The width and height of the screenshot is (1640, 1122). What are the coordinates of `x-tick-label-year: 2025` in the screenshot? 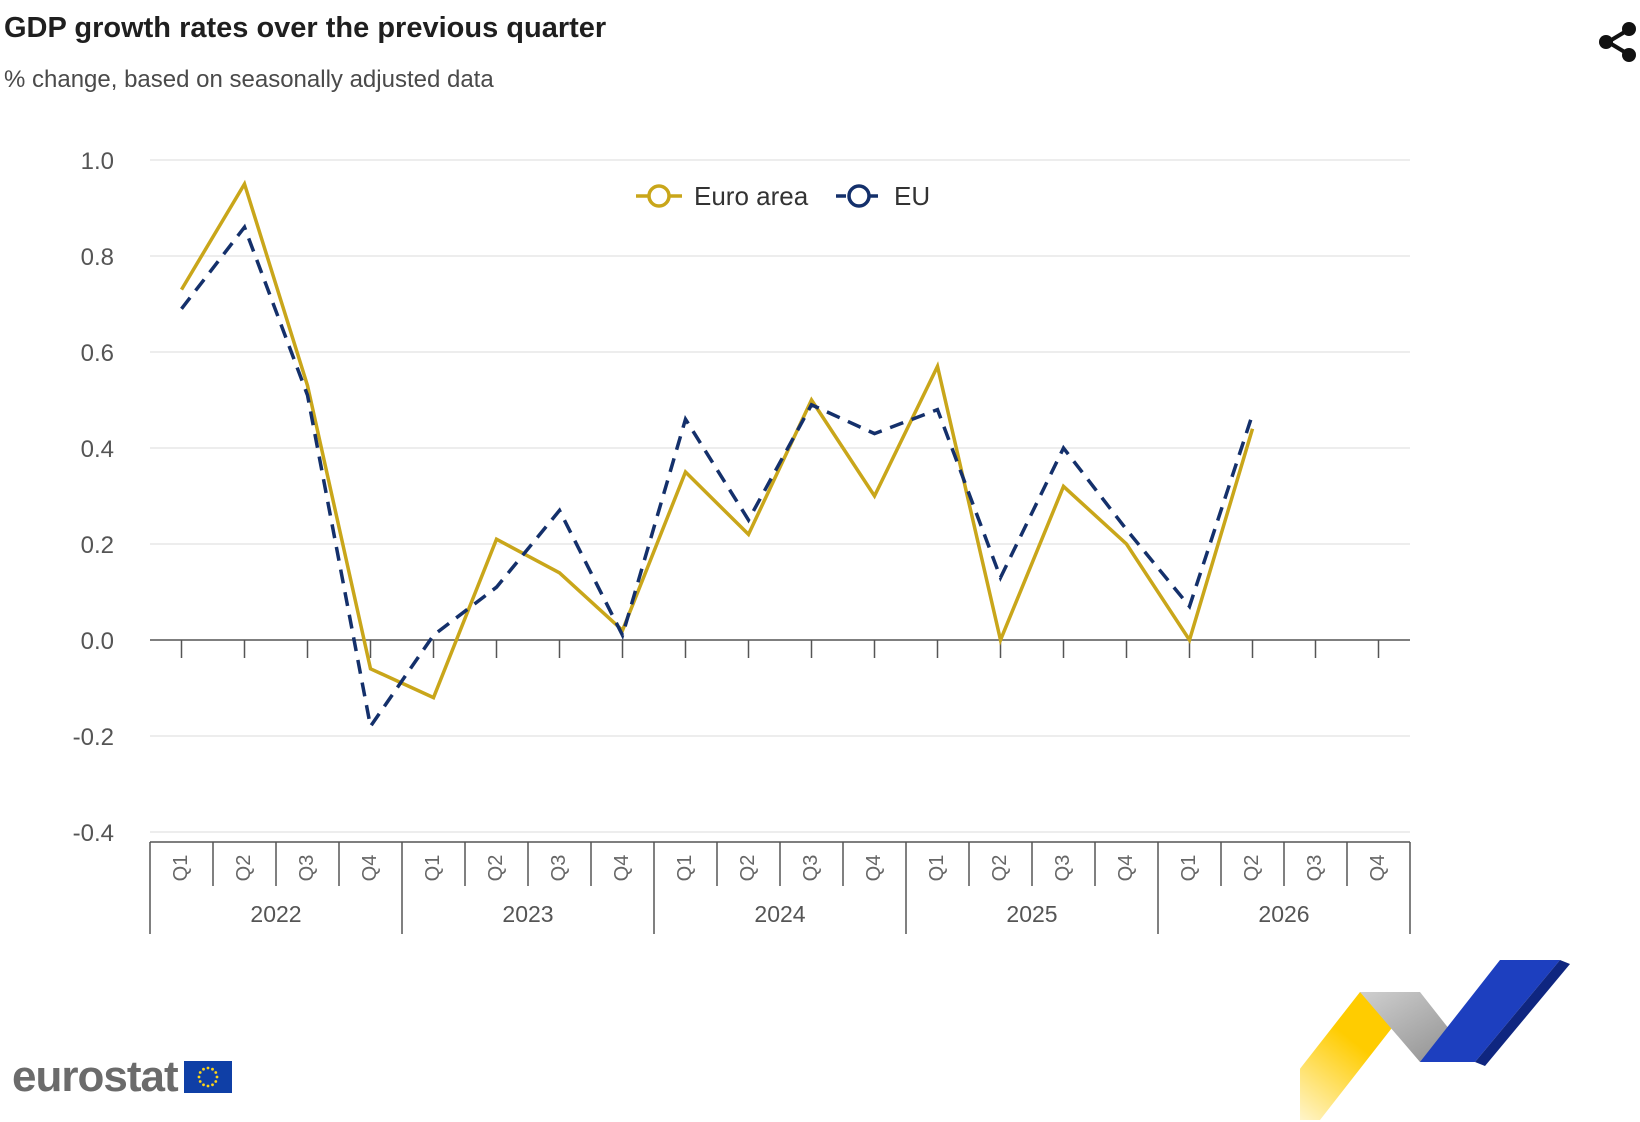 It's located at (1031, 914).